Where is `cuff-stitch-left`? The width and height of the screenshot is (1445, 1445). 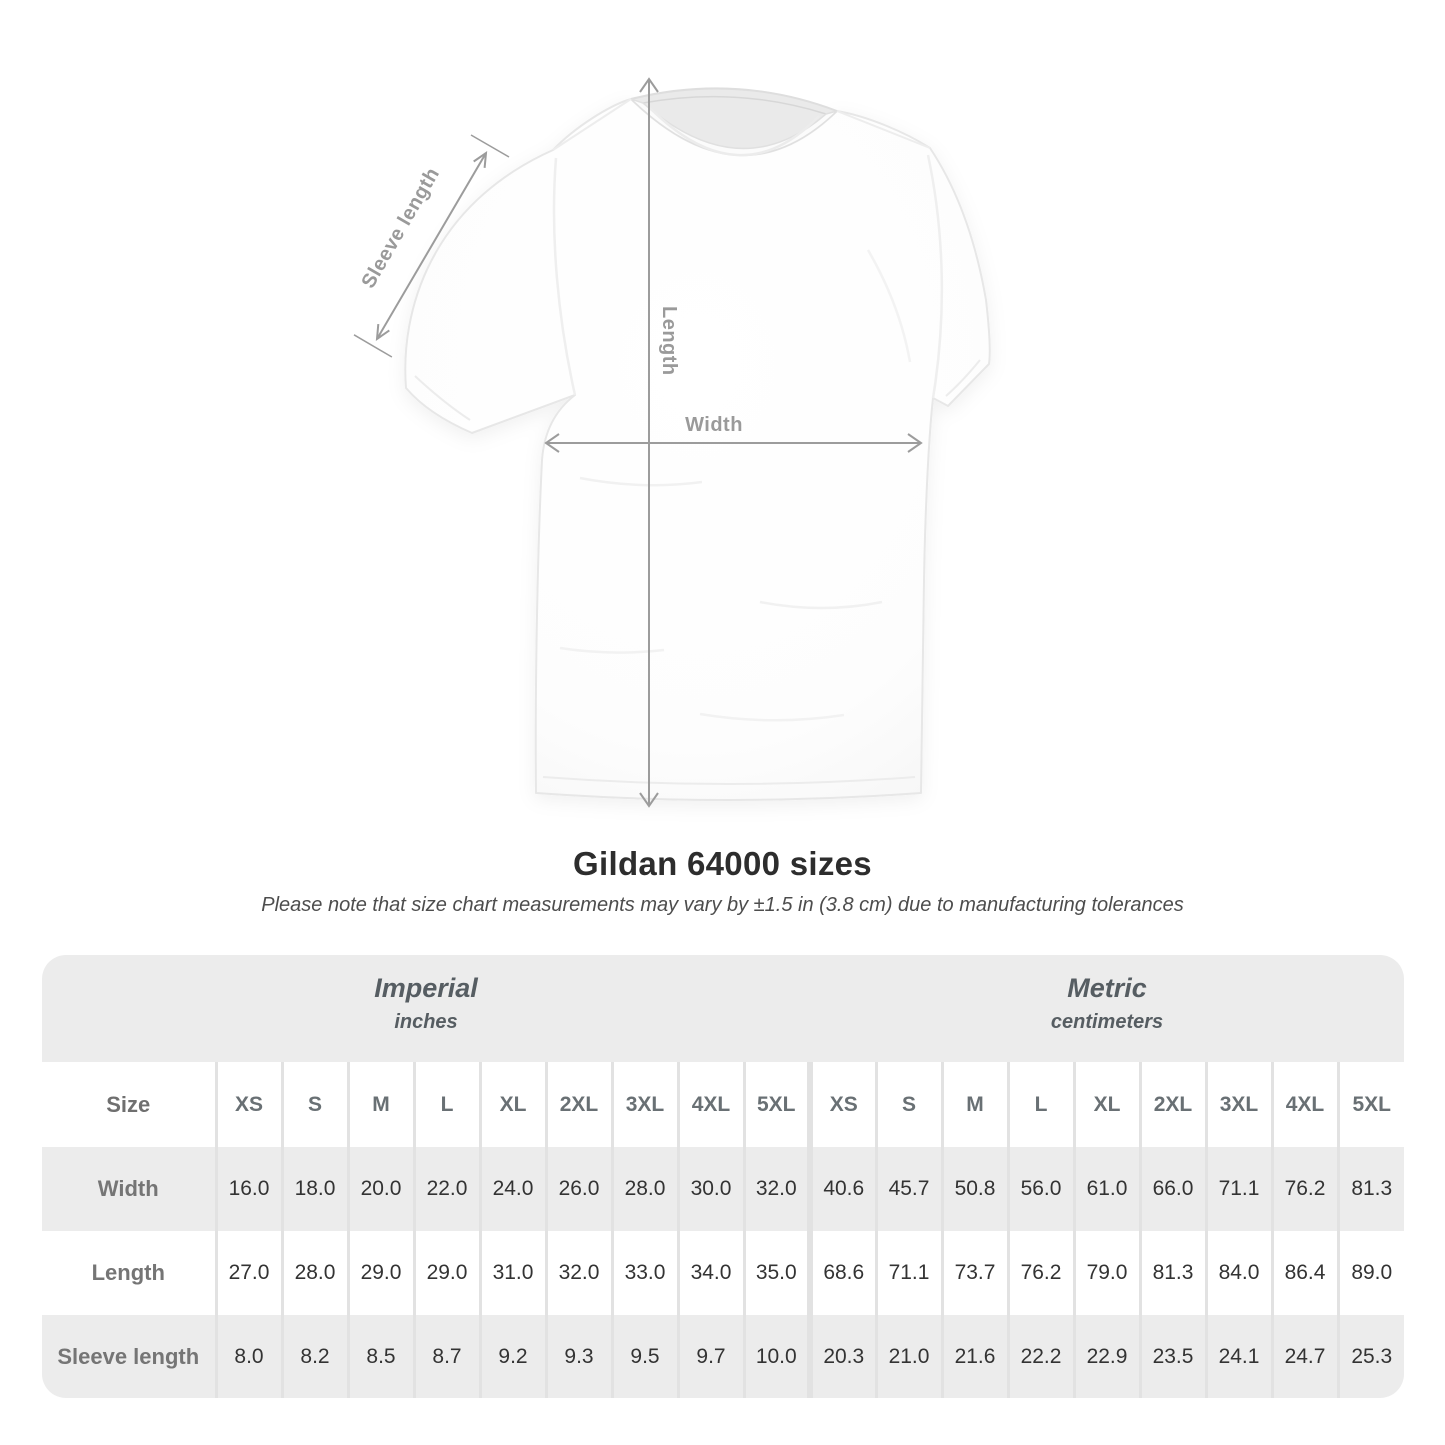
cuff-stitch-left is located at coordinates (442, 398).